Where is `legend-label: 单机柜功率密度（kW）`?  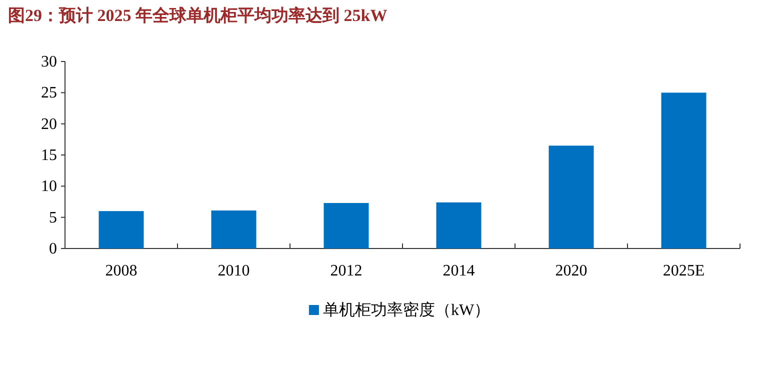 legend-label: 单机柜功率密度（kW） is located at coordinates (406, 310).